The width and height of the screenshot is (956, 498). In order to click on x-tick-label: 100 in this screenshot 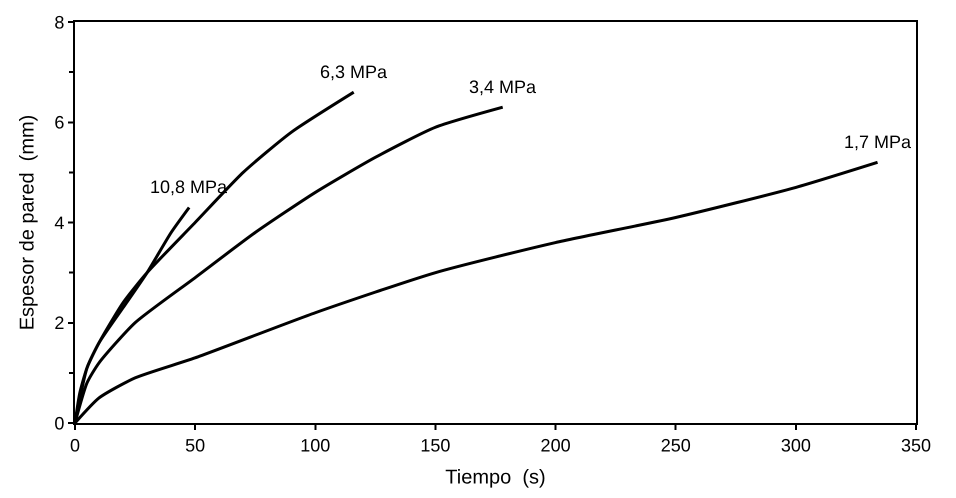, I will do `click(315, 446)`.